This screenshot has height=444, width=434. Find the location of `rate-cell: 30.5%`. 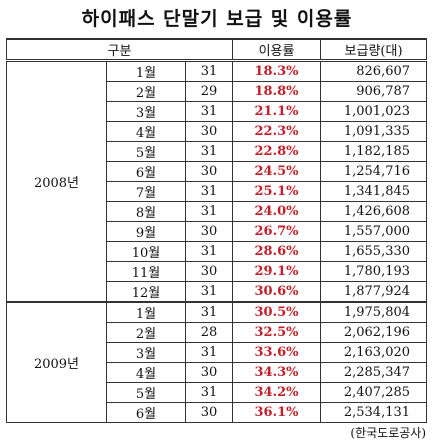

rate-cell: 30.5% is located at coordinates (277, 312).